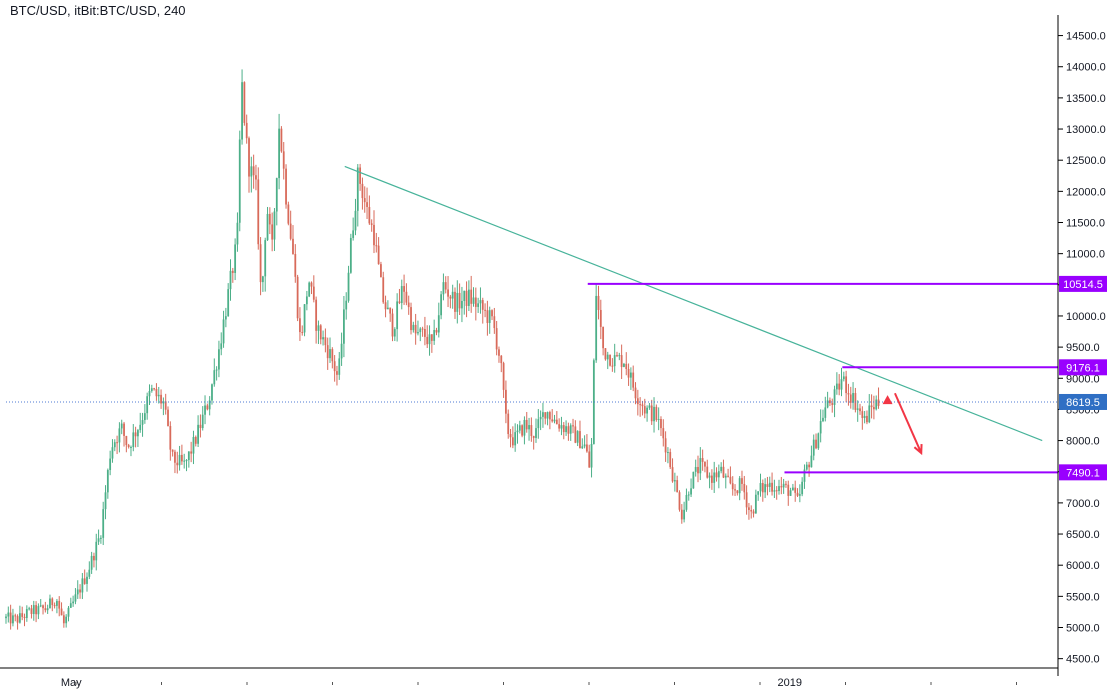 This screenshot has width=1110, height=694. I want to click on level-price-label: 9176.1, so click(1083, 368).